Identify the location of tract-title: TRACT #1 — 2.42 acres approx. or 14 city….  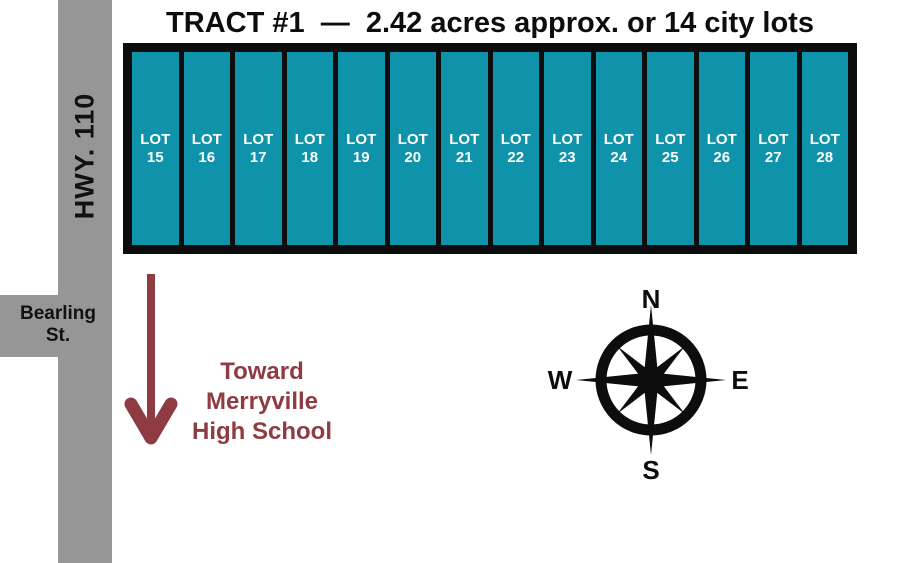
(490, 23).